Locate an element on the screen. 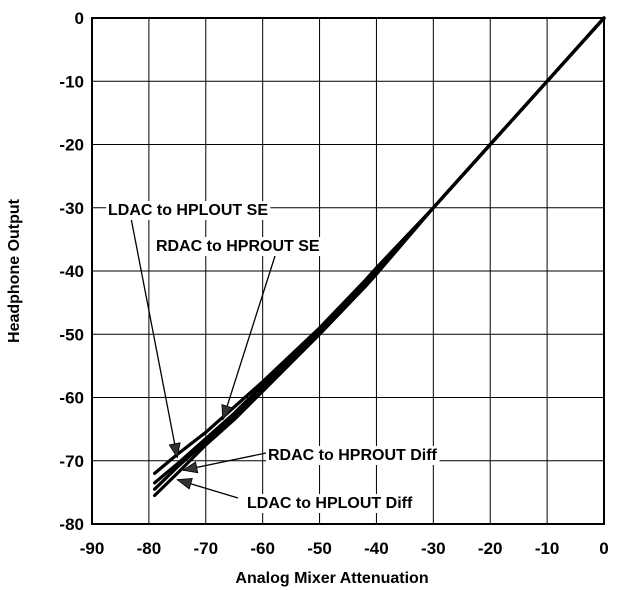 The height and width of the screenshot is (590, 618). callout-label: RDAC to HPROUT Diff is located at coordinates (353, 455).